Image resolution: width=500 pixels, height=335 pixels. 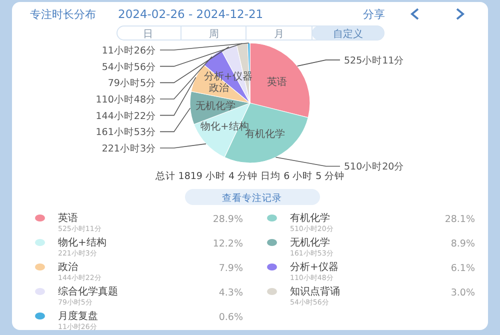 I want to click on legend-label: 无机化学, so click(x=310, y=242).